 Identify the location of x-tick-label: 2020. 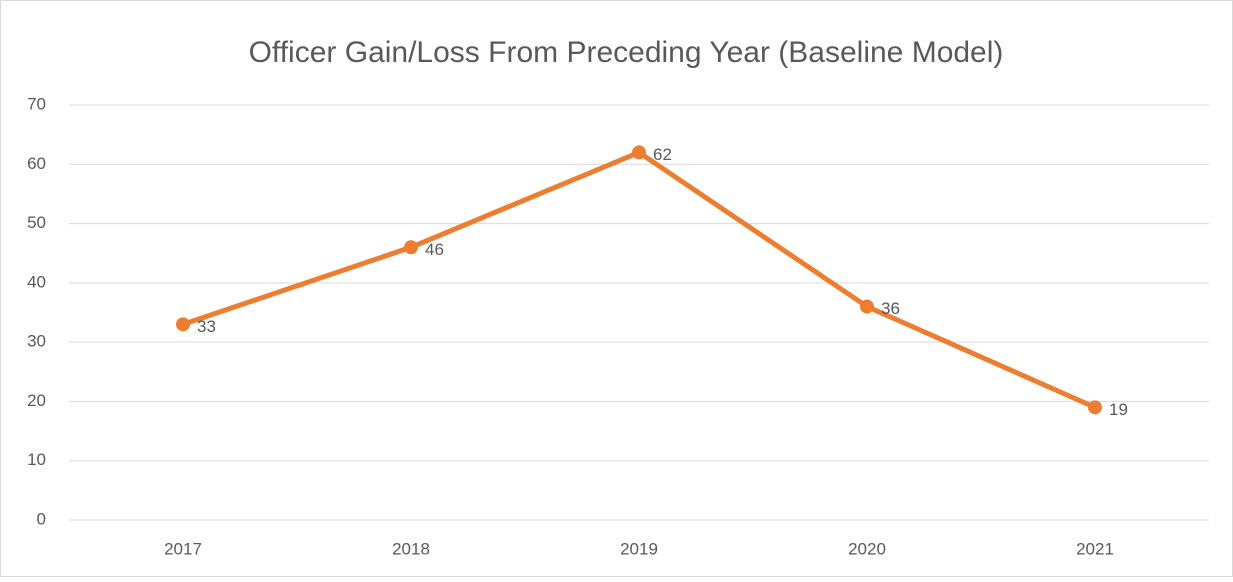
(867, 548).